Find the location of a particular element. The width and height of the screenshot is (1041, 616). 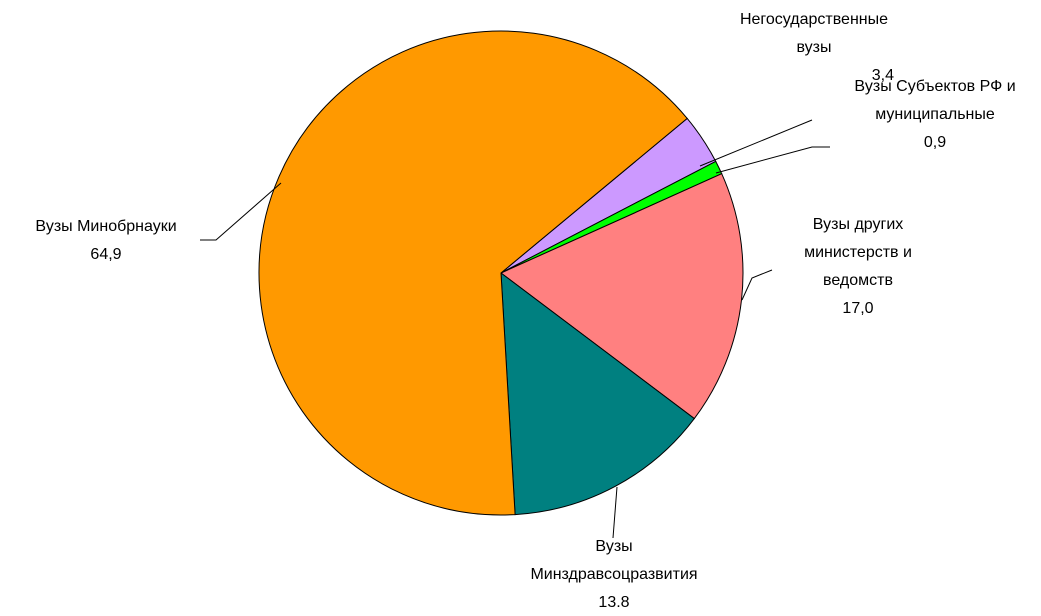

category-label: Вузы Субъектов РФ и муниципальные is located at coordinates (935, 100).